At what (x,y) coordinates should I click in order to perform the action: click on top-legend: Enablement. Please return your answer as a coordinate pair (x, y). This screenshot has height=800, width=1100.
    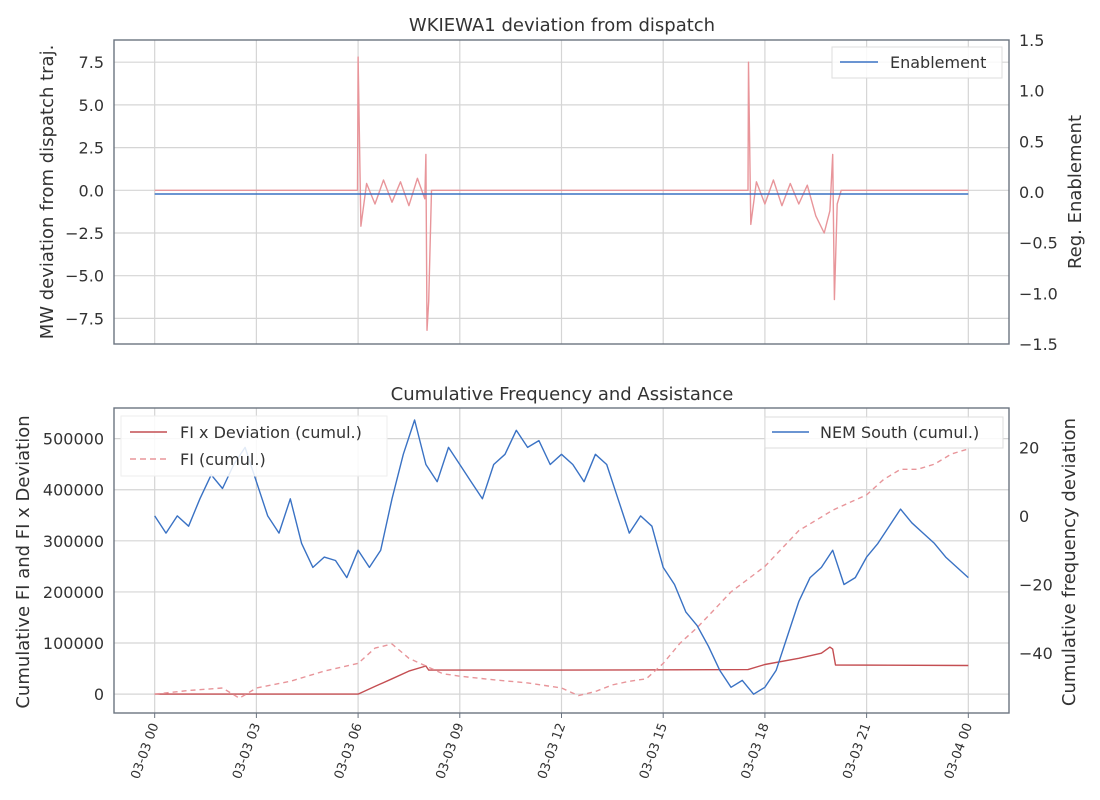
    Looking at the image, I should click on (917, 62).